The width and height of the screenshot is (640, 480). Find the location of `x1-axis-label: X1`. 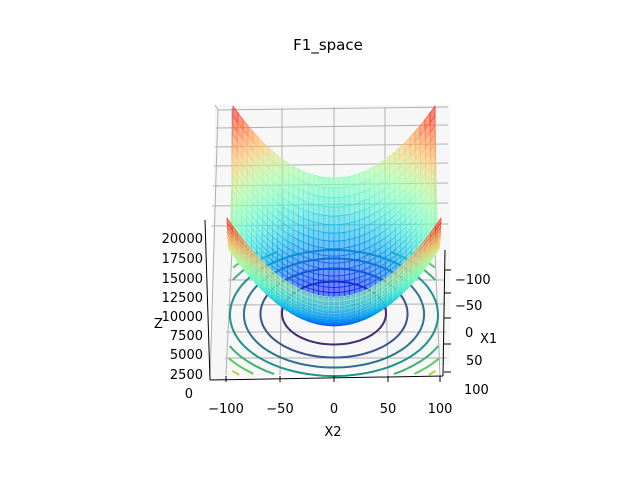

x1-axis-label: X1 is located at coordinates (488, 339).